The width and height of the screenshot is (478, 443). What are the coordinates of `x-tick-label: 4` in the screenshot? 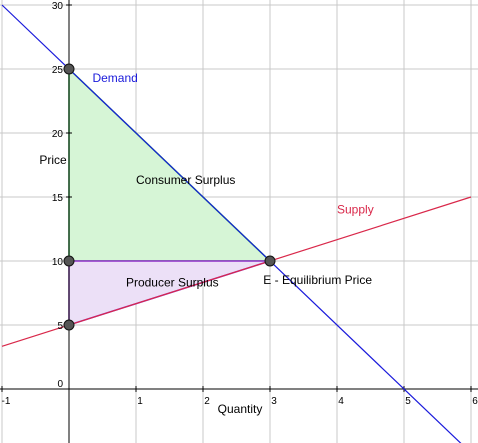 It's located at (341, 401).